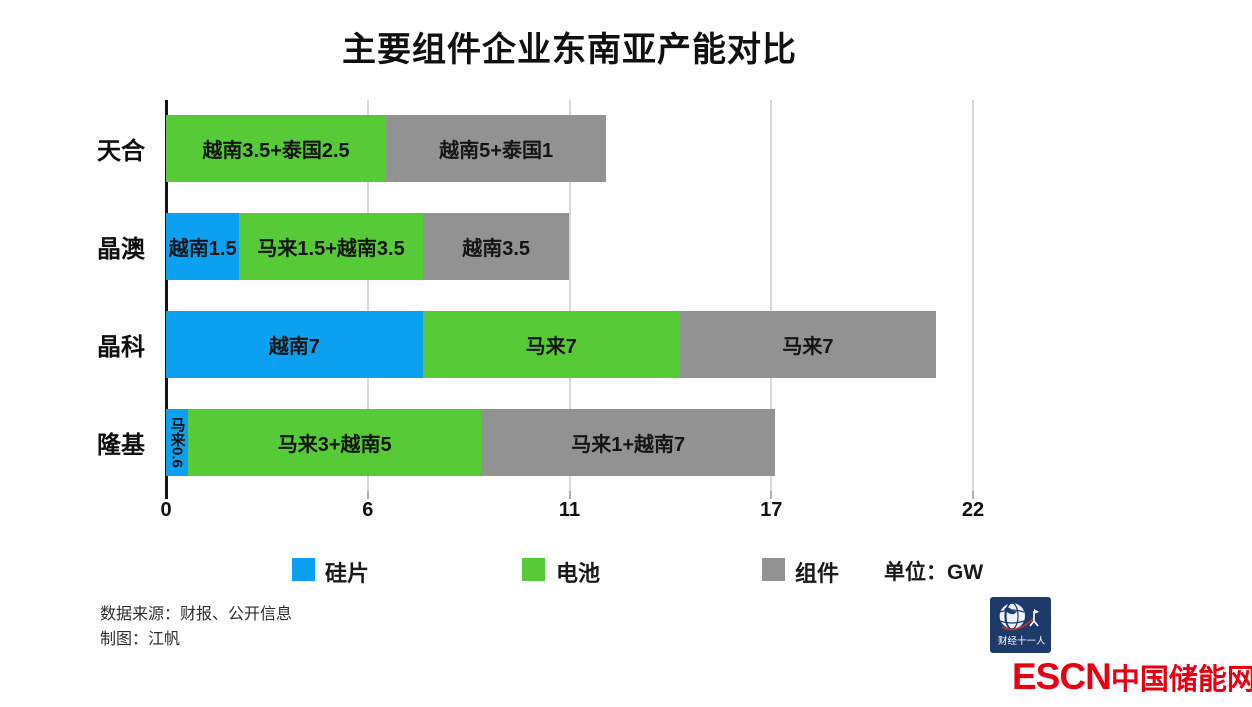 Image resolution: width=1252 pixels, height=707 pixels. I want to click on chart-title: 主要组件企业东南亚产能对比, so click(569, 50).